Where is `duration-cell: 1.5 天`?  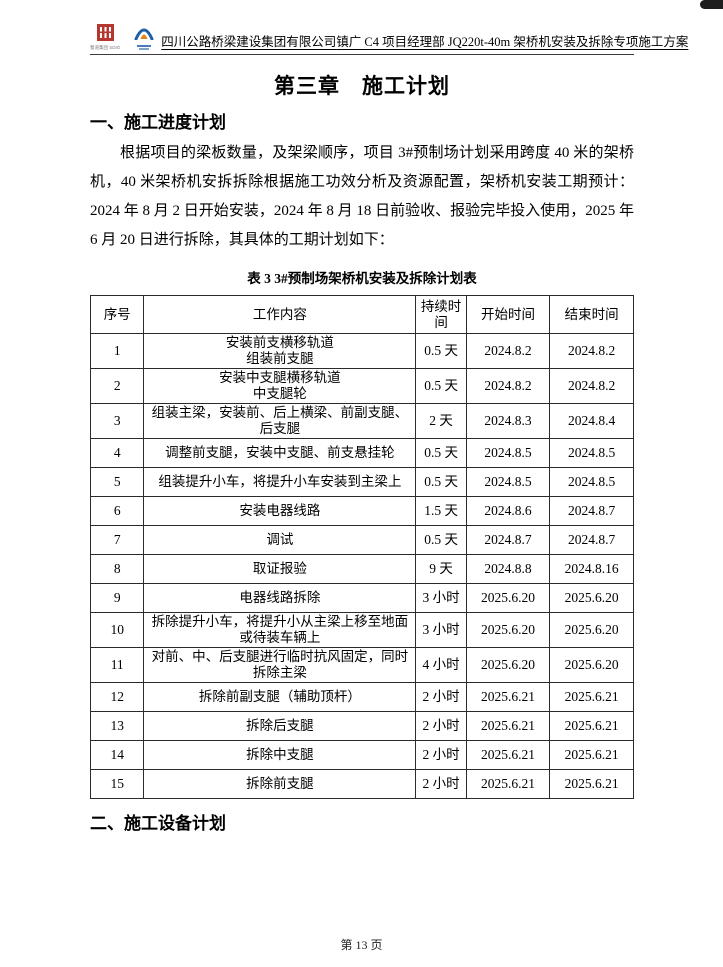
duration-cell: 1.5 天 is located at coordinates (441, 511).